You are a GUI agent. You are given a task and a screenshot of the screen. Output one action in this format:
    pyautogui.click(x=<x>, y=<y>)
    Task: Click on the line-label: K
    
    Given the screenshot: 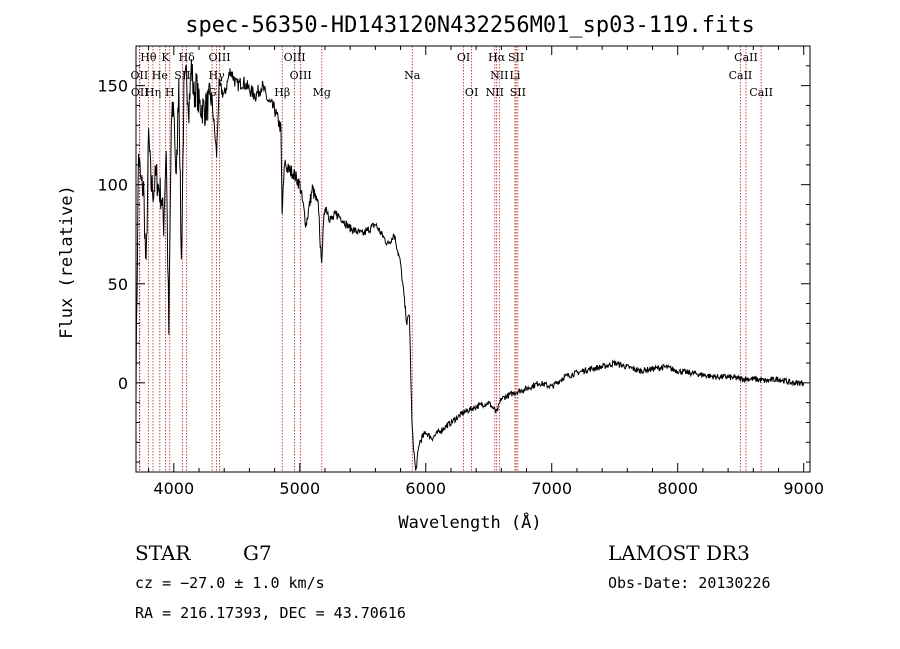 What is the action you would take?
    pyautogui.click(x=165, y=57)
    